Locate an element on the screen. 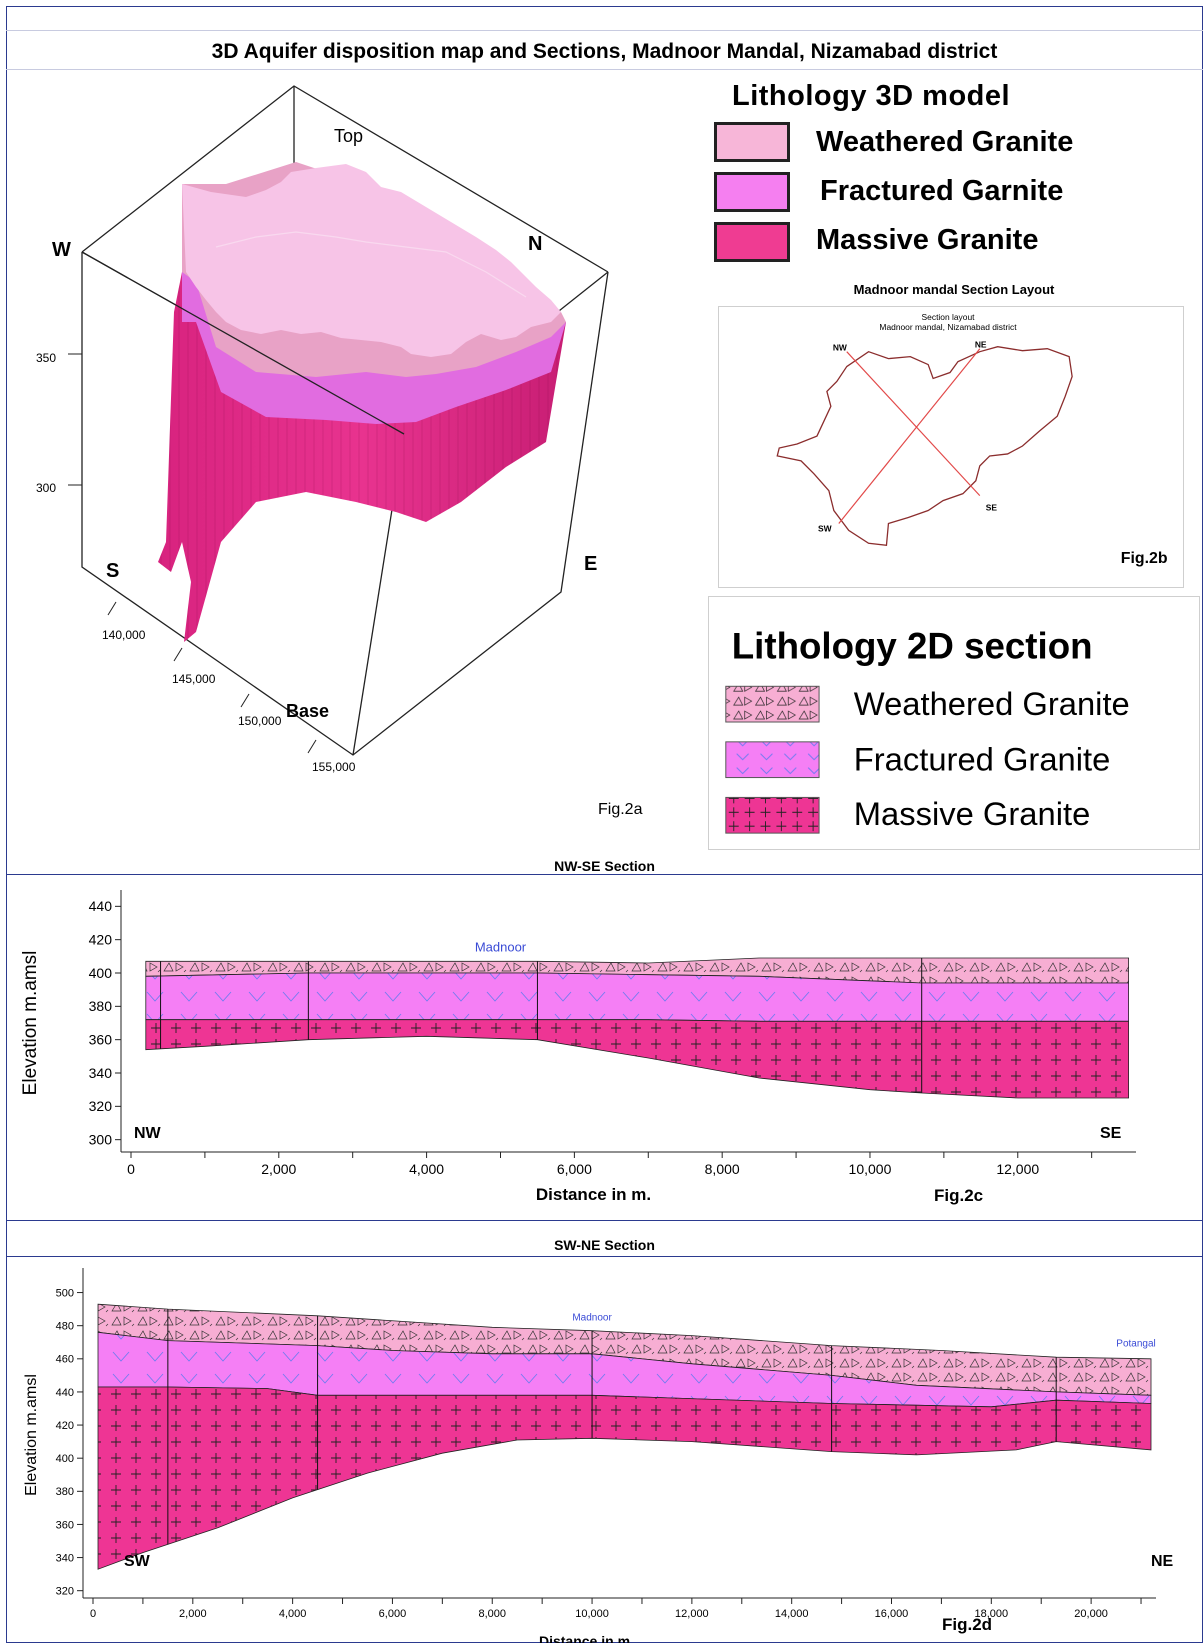 The height and width of the screenshot is (1643, 1203). label-w: W is located at coordinates (61, 250).